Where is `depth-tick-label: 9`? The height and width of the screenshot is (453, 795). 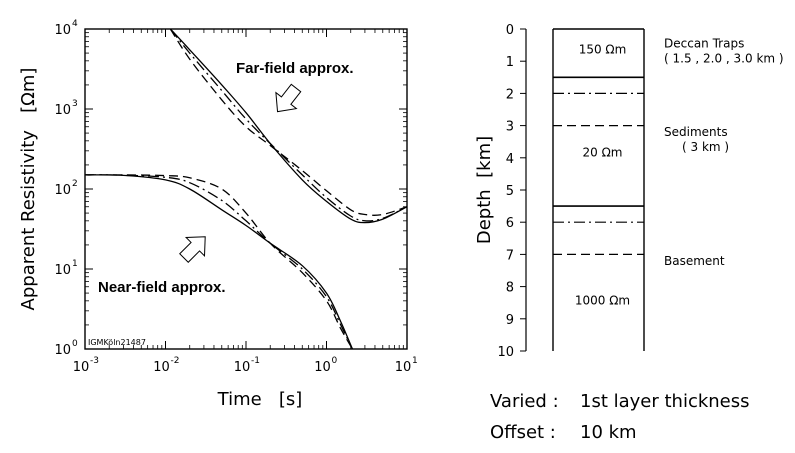
depth-tick-label: 9 is located at coordinates (510, 320).